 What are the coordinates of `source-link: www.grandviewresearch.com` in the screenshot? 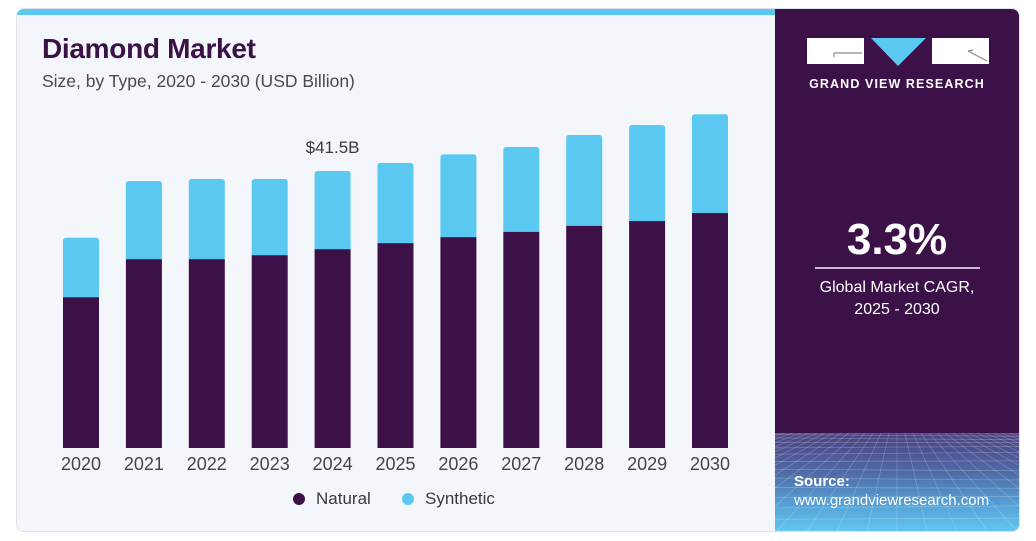 It's located at (892, 500).